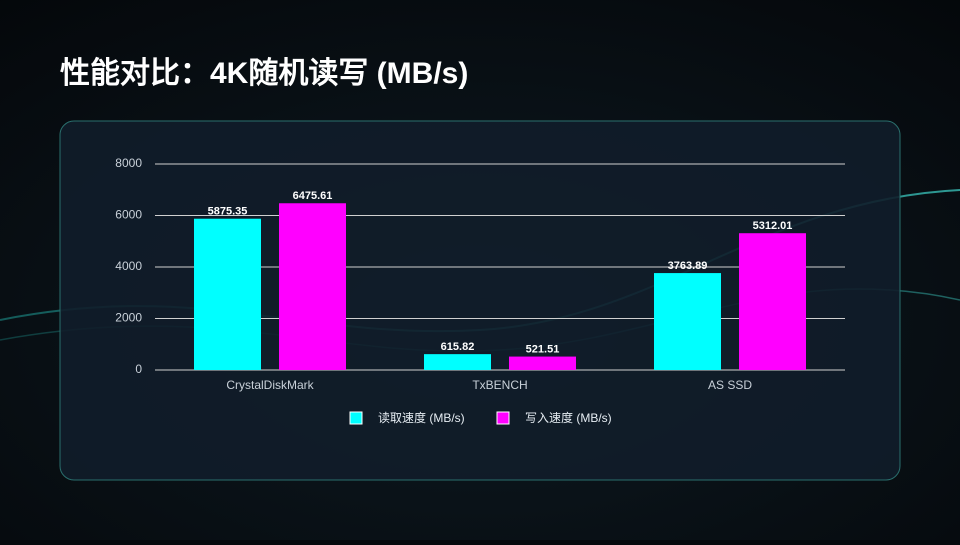 The height and width of the screenshot is (545, 960). What do you see at coordinates (313, 196) in the screenshot?
I see `value-label: 6475.61` at bounding box center [313, 196].